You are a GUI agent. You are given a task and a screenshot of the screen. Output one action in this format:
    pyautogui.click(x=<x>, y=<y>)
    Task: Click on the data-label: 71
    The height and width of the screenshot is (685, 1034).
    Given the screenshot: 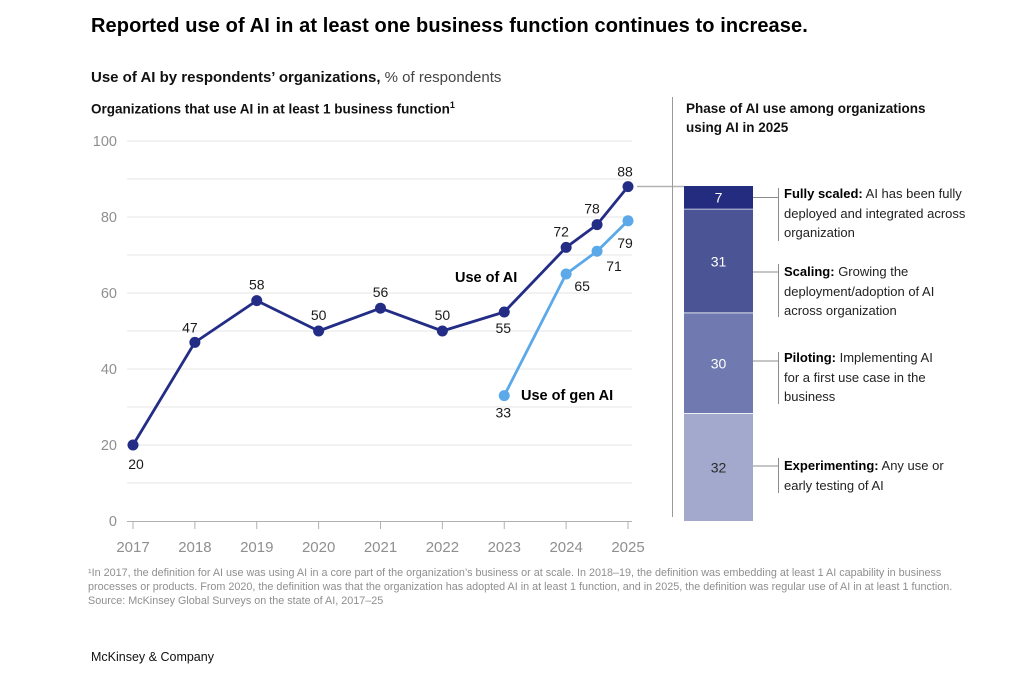 What is the action you would take?
    pyautogui.click(x=614, y=266)
    